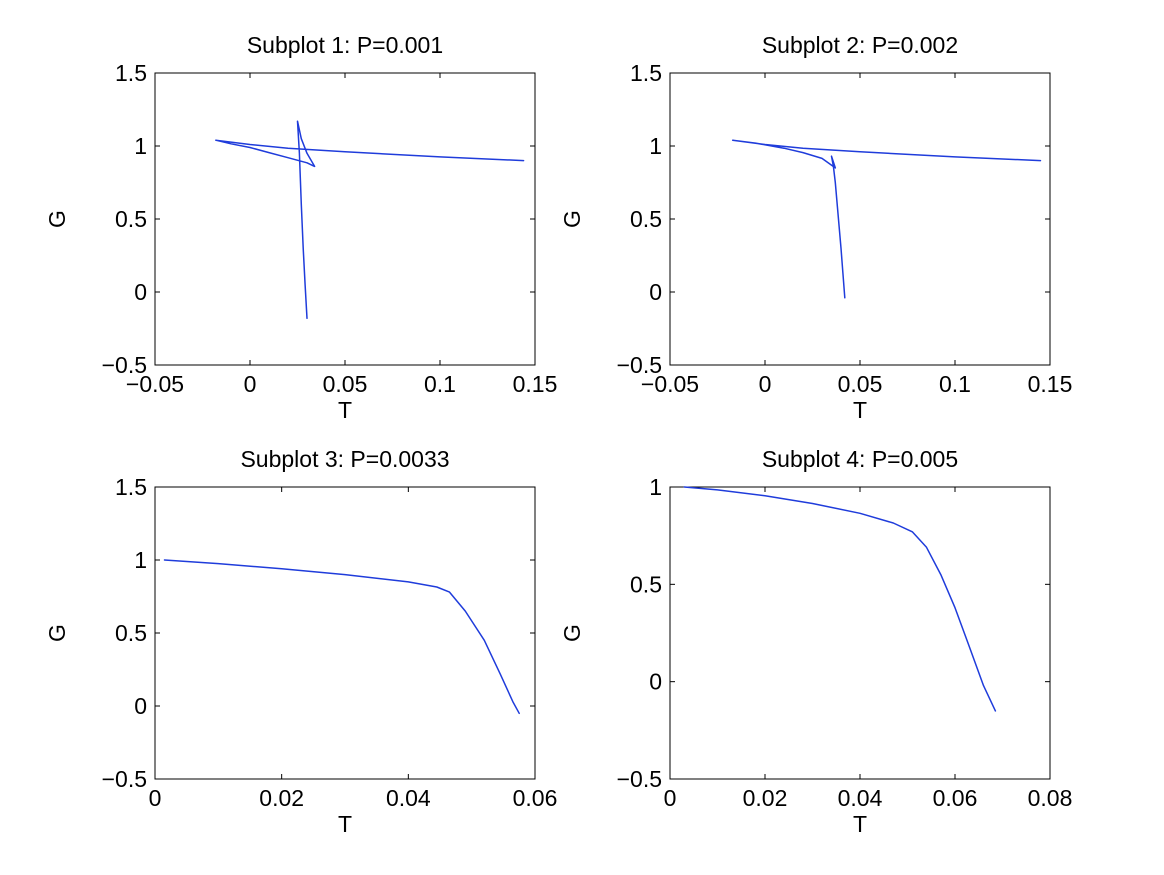  Describe the element at coordinates (639, 633) in the screenshot. I see `y-tick-labels: −0.5 0 0.5 1` at that location.